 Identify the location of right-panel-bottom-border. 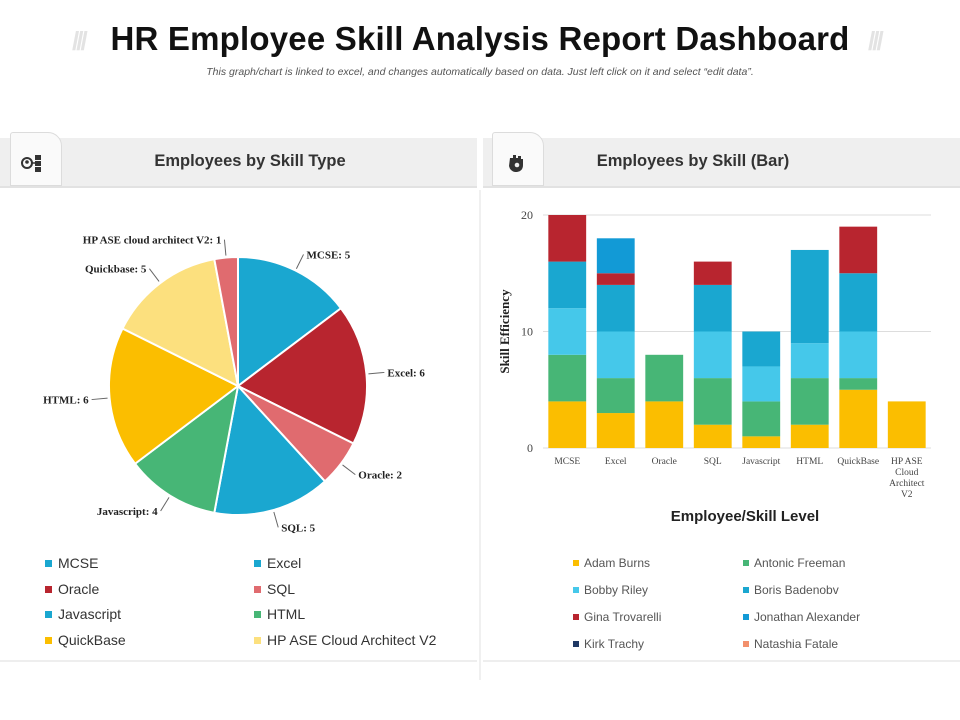
(721, 661).